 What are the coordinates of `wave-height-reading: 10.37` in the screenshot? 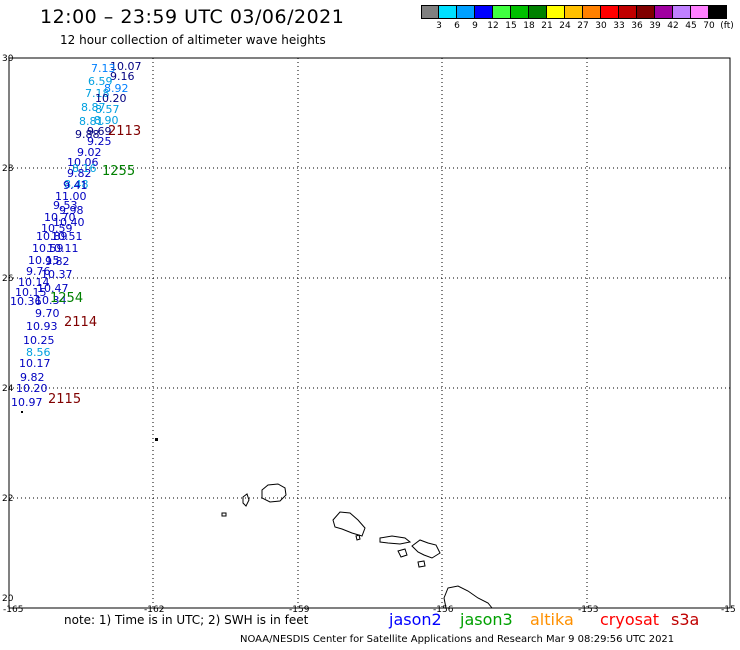 It's located at (57, 274).